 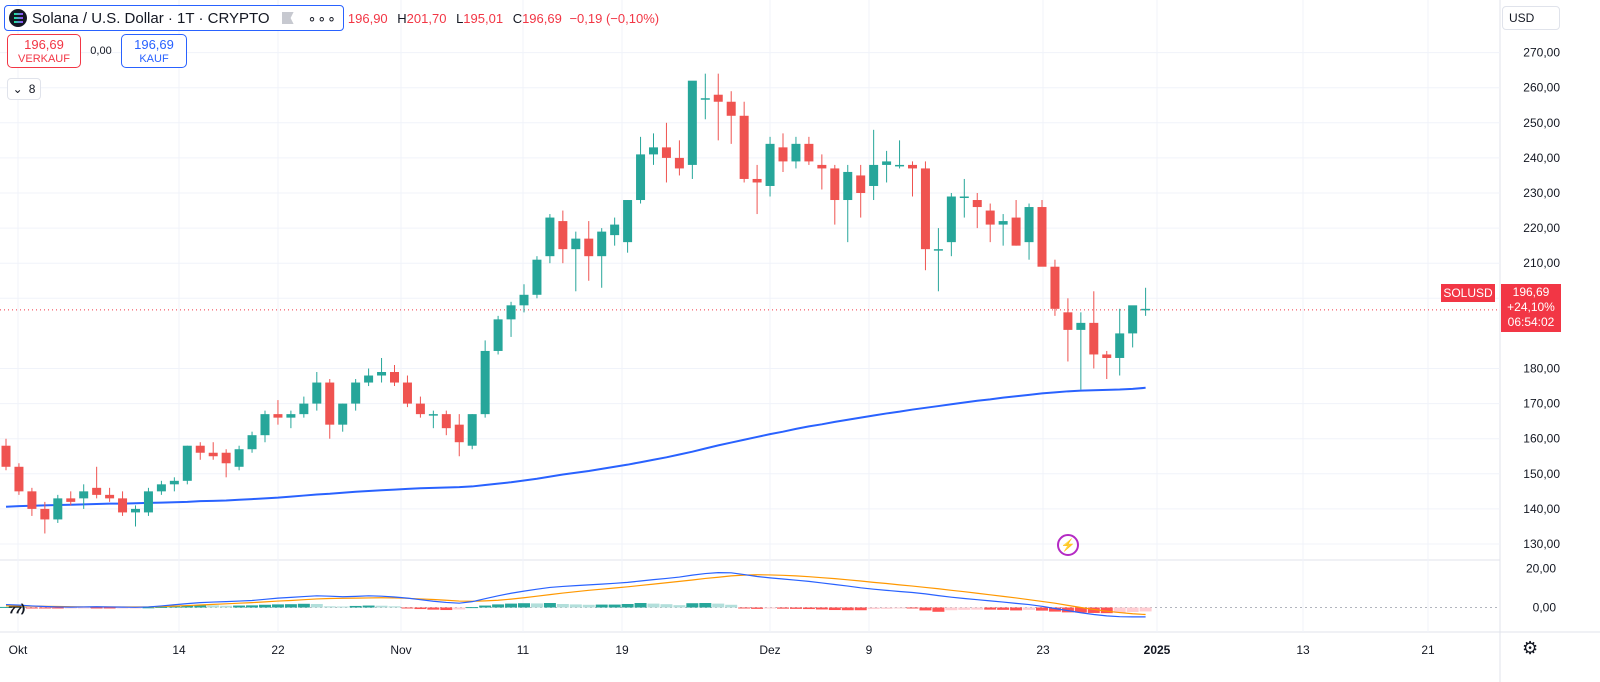 What do you see at coordinates (1530, 648) in the screenshot?
I see `gear-icon: ⚙` at bounding box center [1530, 648].